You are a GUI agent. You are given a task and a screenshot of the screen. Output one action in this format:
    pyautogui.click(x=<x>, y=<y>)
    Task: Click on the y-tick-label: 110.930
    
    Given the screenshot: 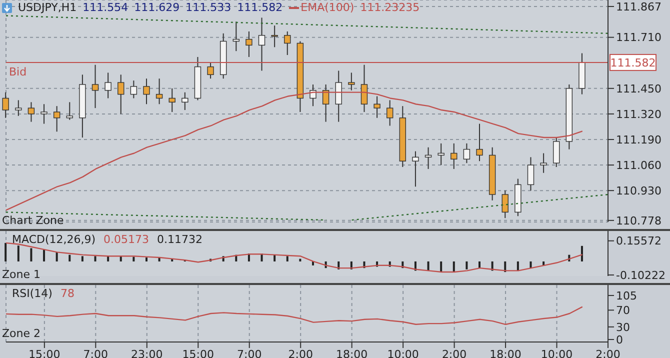 What is the action you would take?
    pyautogui.click(x=639, y=191)
    